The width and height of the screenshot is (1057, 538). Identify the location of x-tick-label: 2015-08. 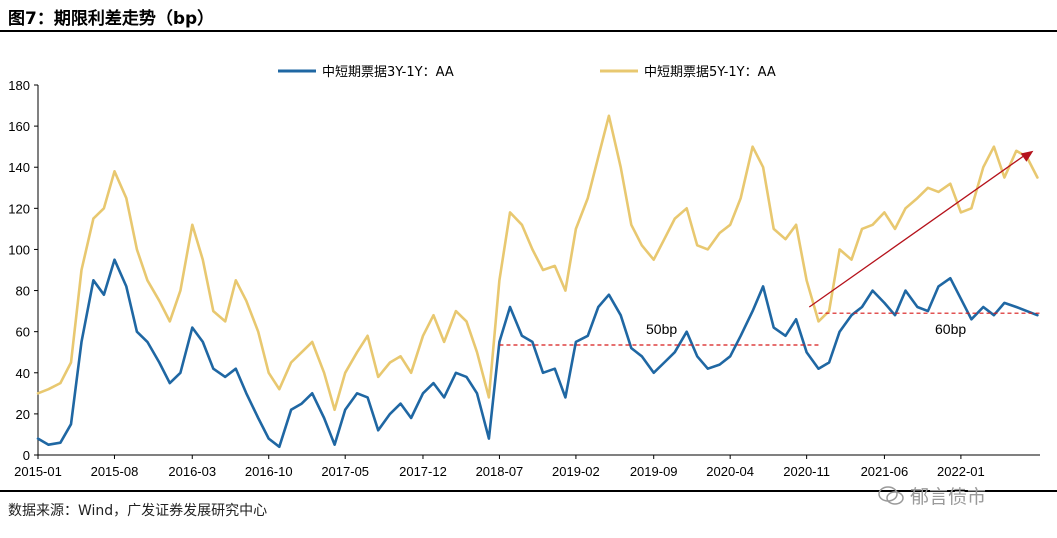
(115, 471).